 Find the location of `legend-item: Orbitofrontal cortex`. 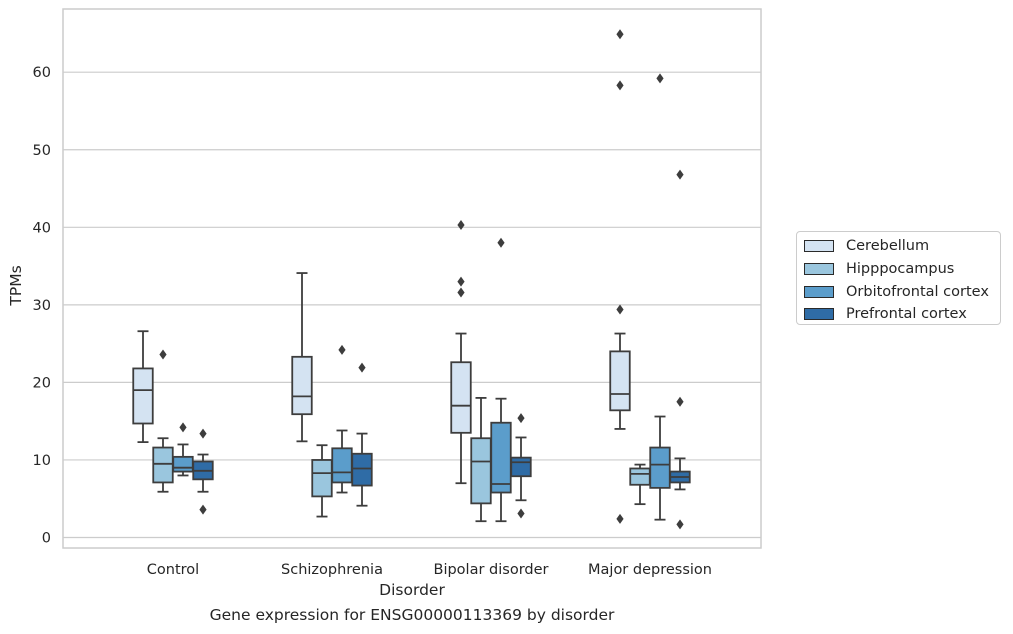

legend-item: Orbitofrontal cortex is located at coordinates (902, 291).